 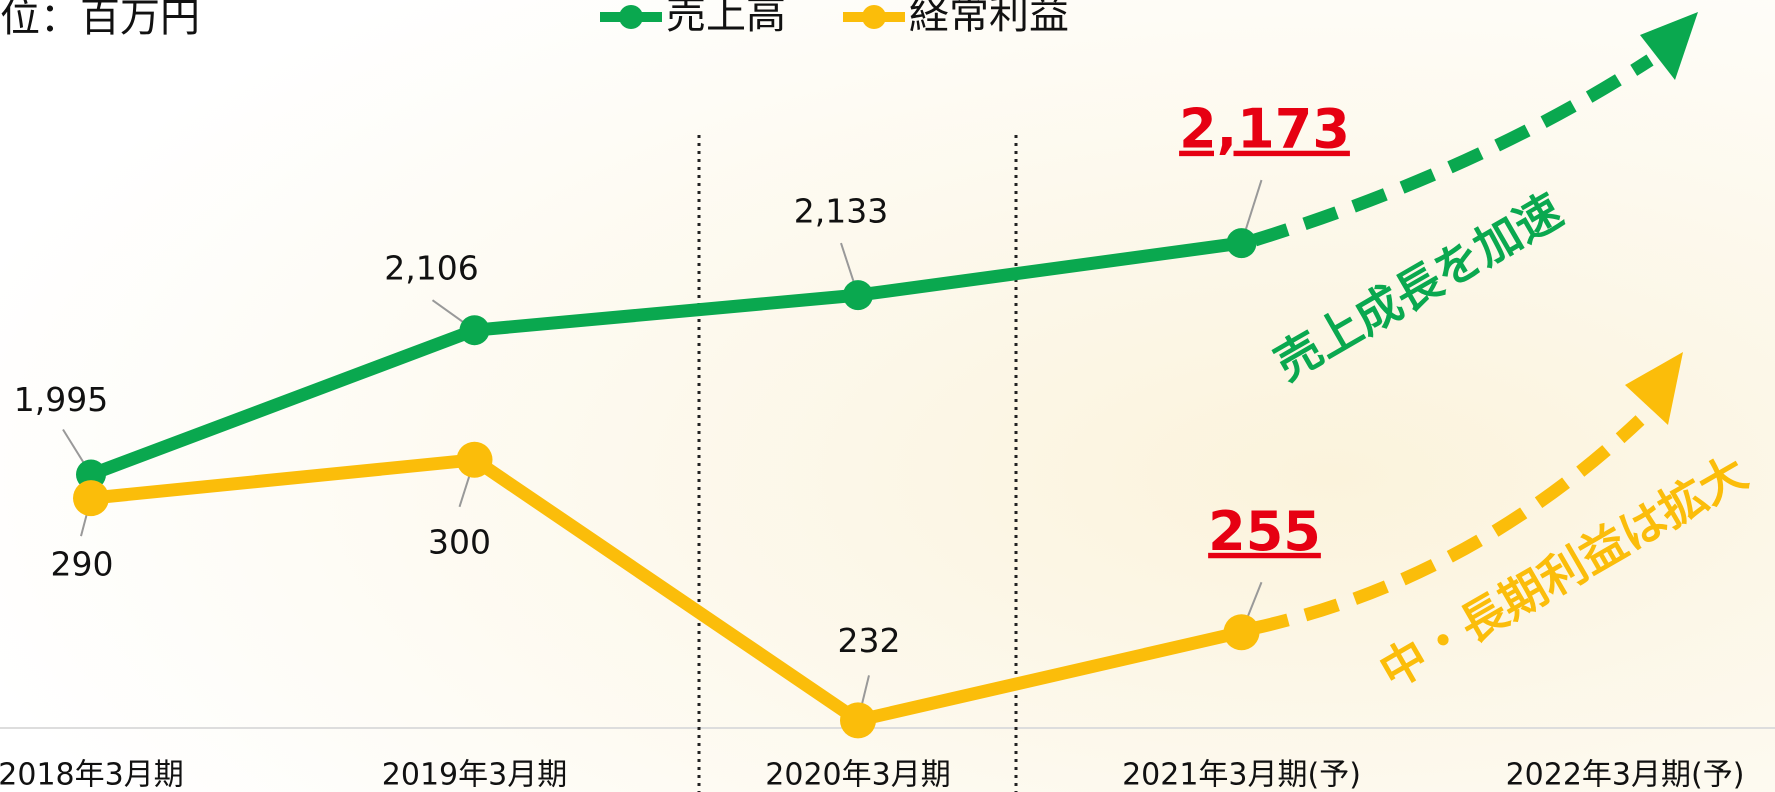 I want to click on data-label: 1,995, so click(x=61, y=399).